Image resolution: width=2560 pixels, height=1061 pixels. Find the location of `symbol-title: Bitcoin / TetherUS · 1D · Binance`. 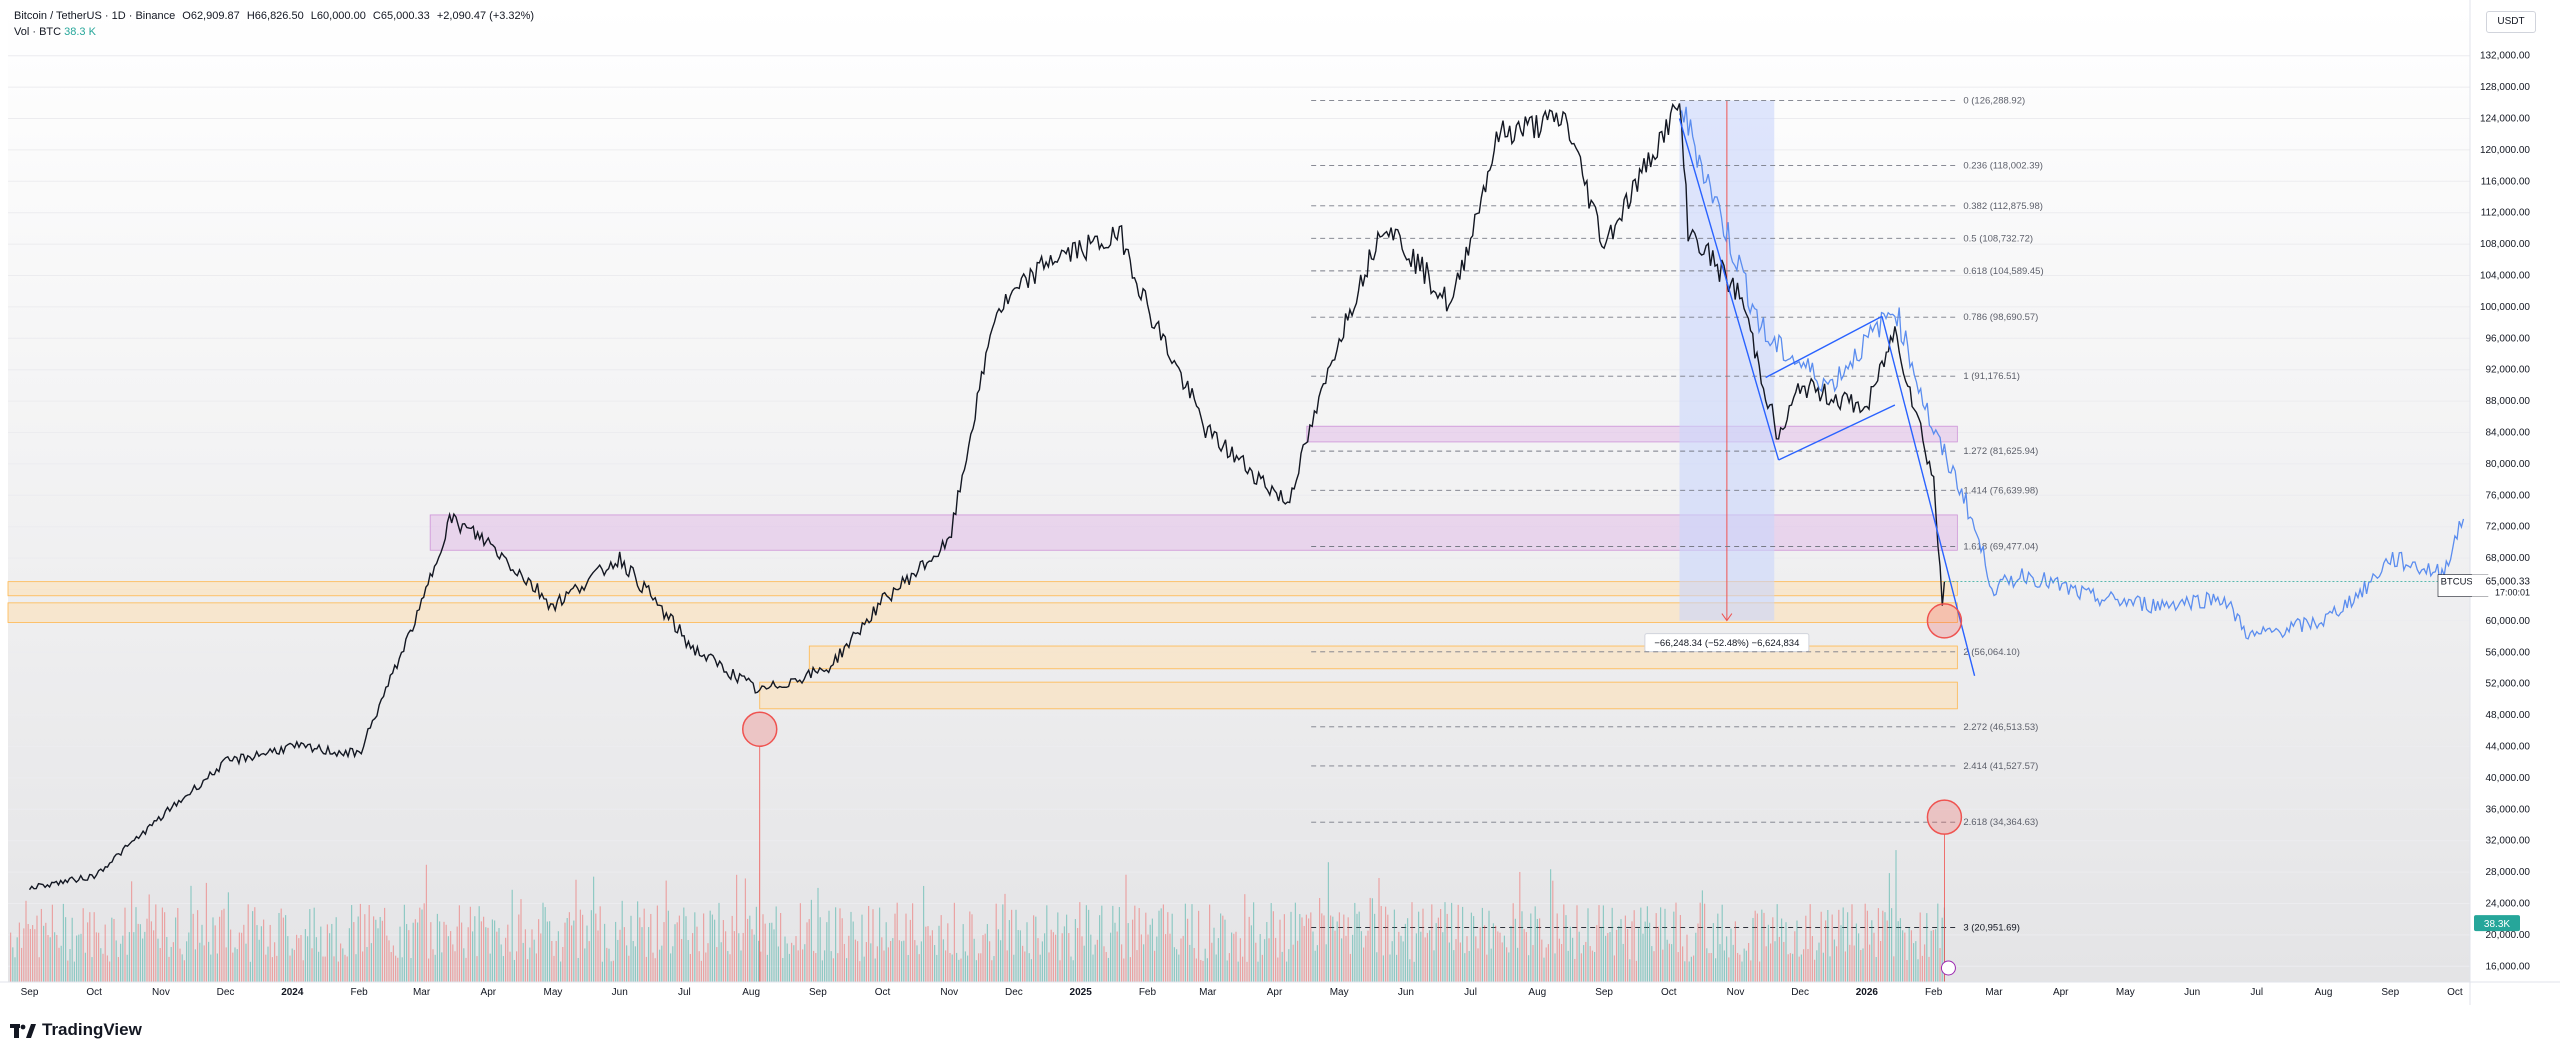

symbol-title: Bitcoin / TetherUS · 1D · Binance is located at coordinates (95, 16).